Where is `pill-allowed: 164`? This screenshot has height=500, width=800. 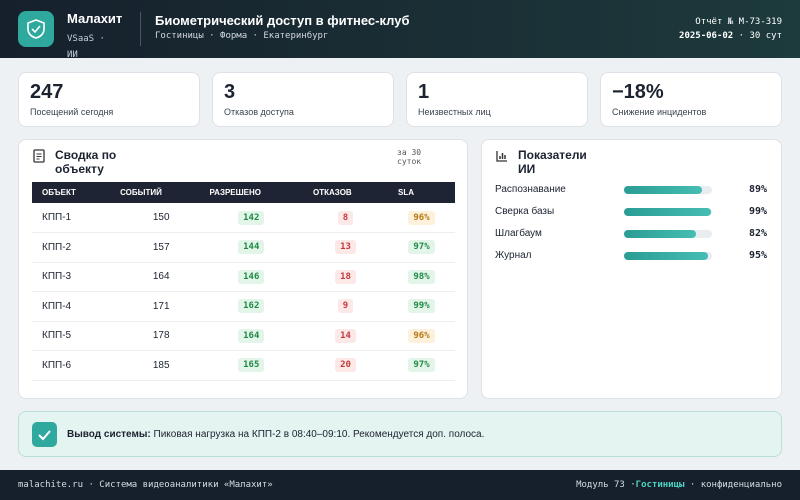
pill-allowed: 164 is located at coordinates (251, 335).